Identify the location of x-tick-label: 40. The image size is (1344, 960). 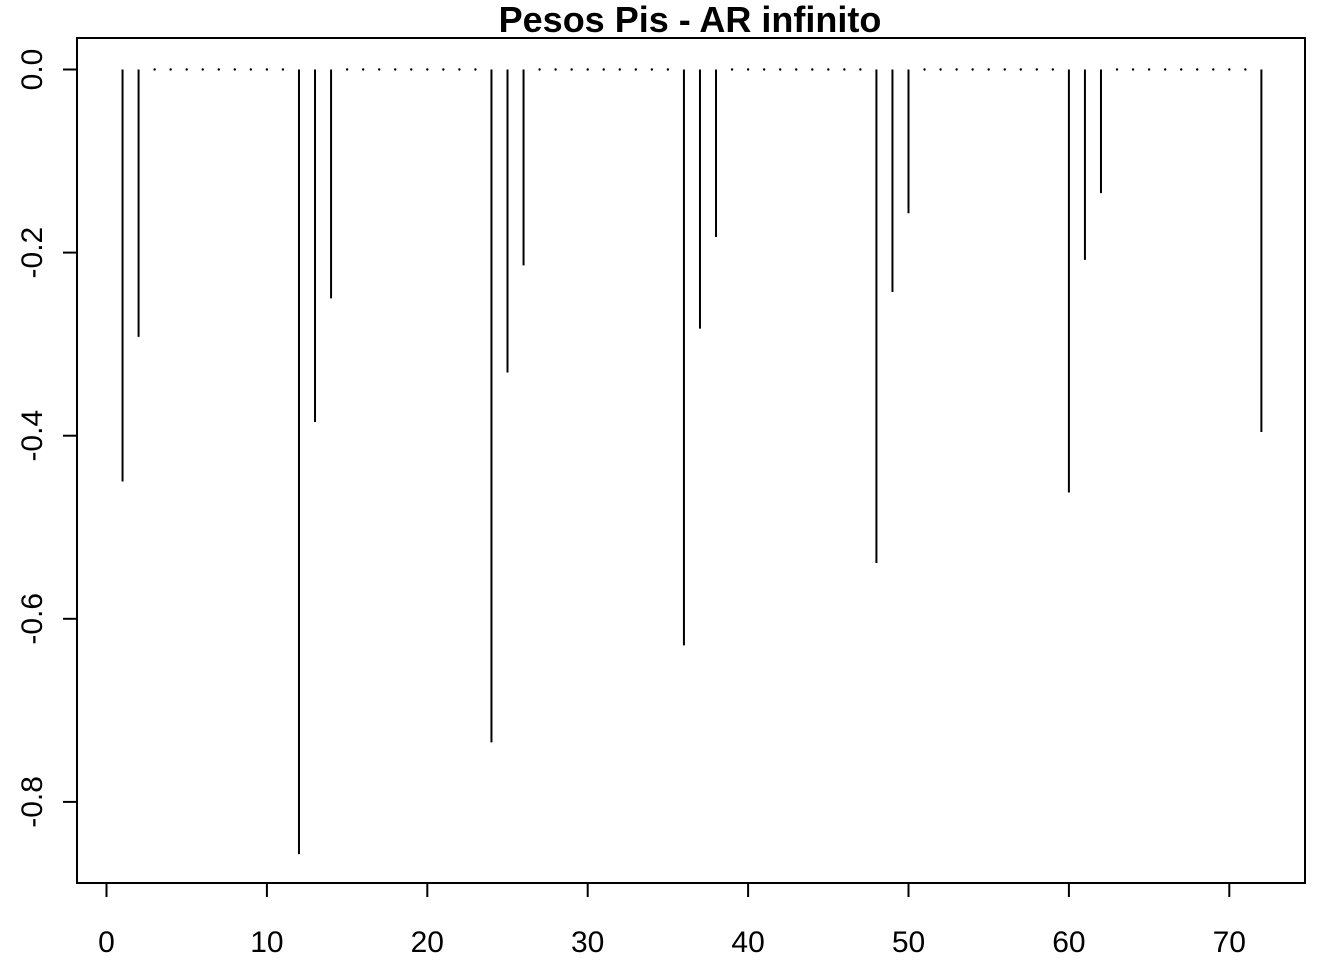
(747, 942).